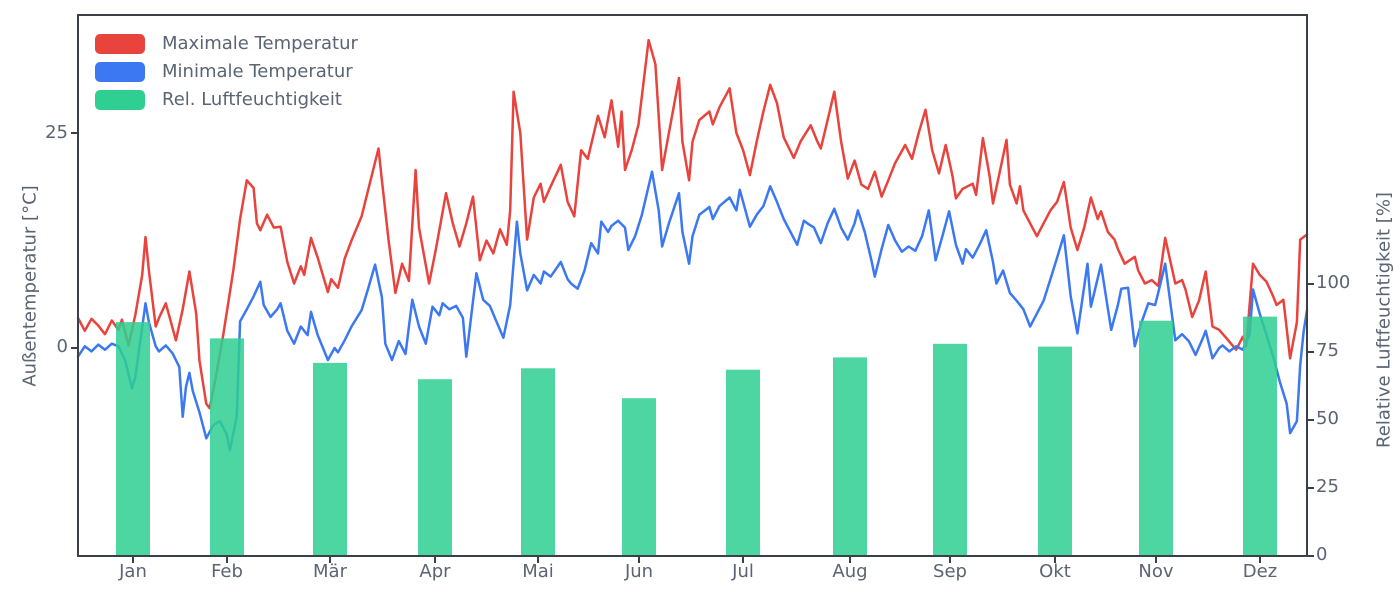 This screenshot has width=1400, height=600. Describe the element at coordinates (743, 462) in the screenshot. I see `humidity-bar-Jul` at that location.